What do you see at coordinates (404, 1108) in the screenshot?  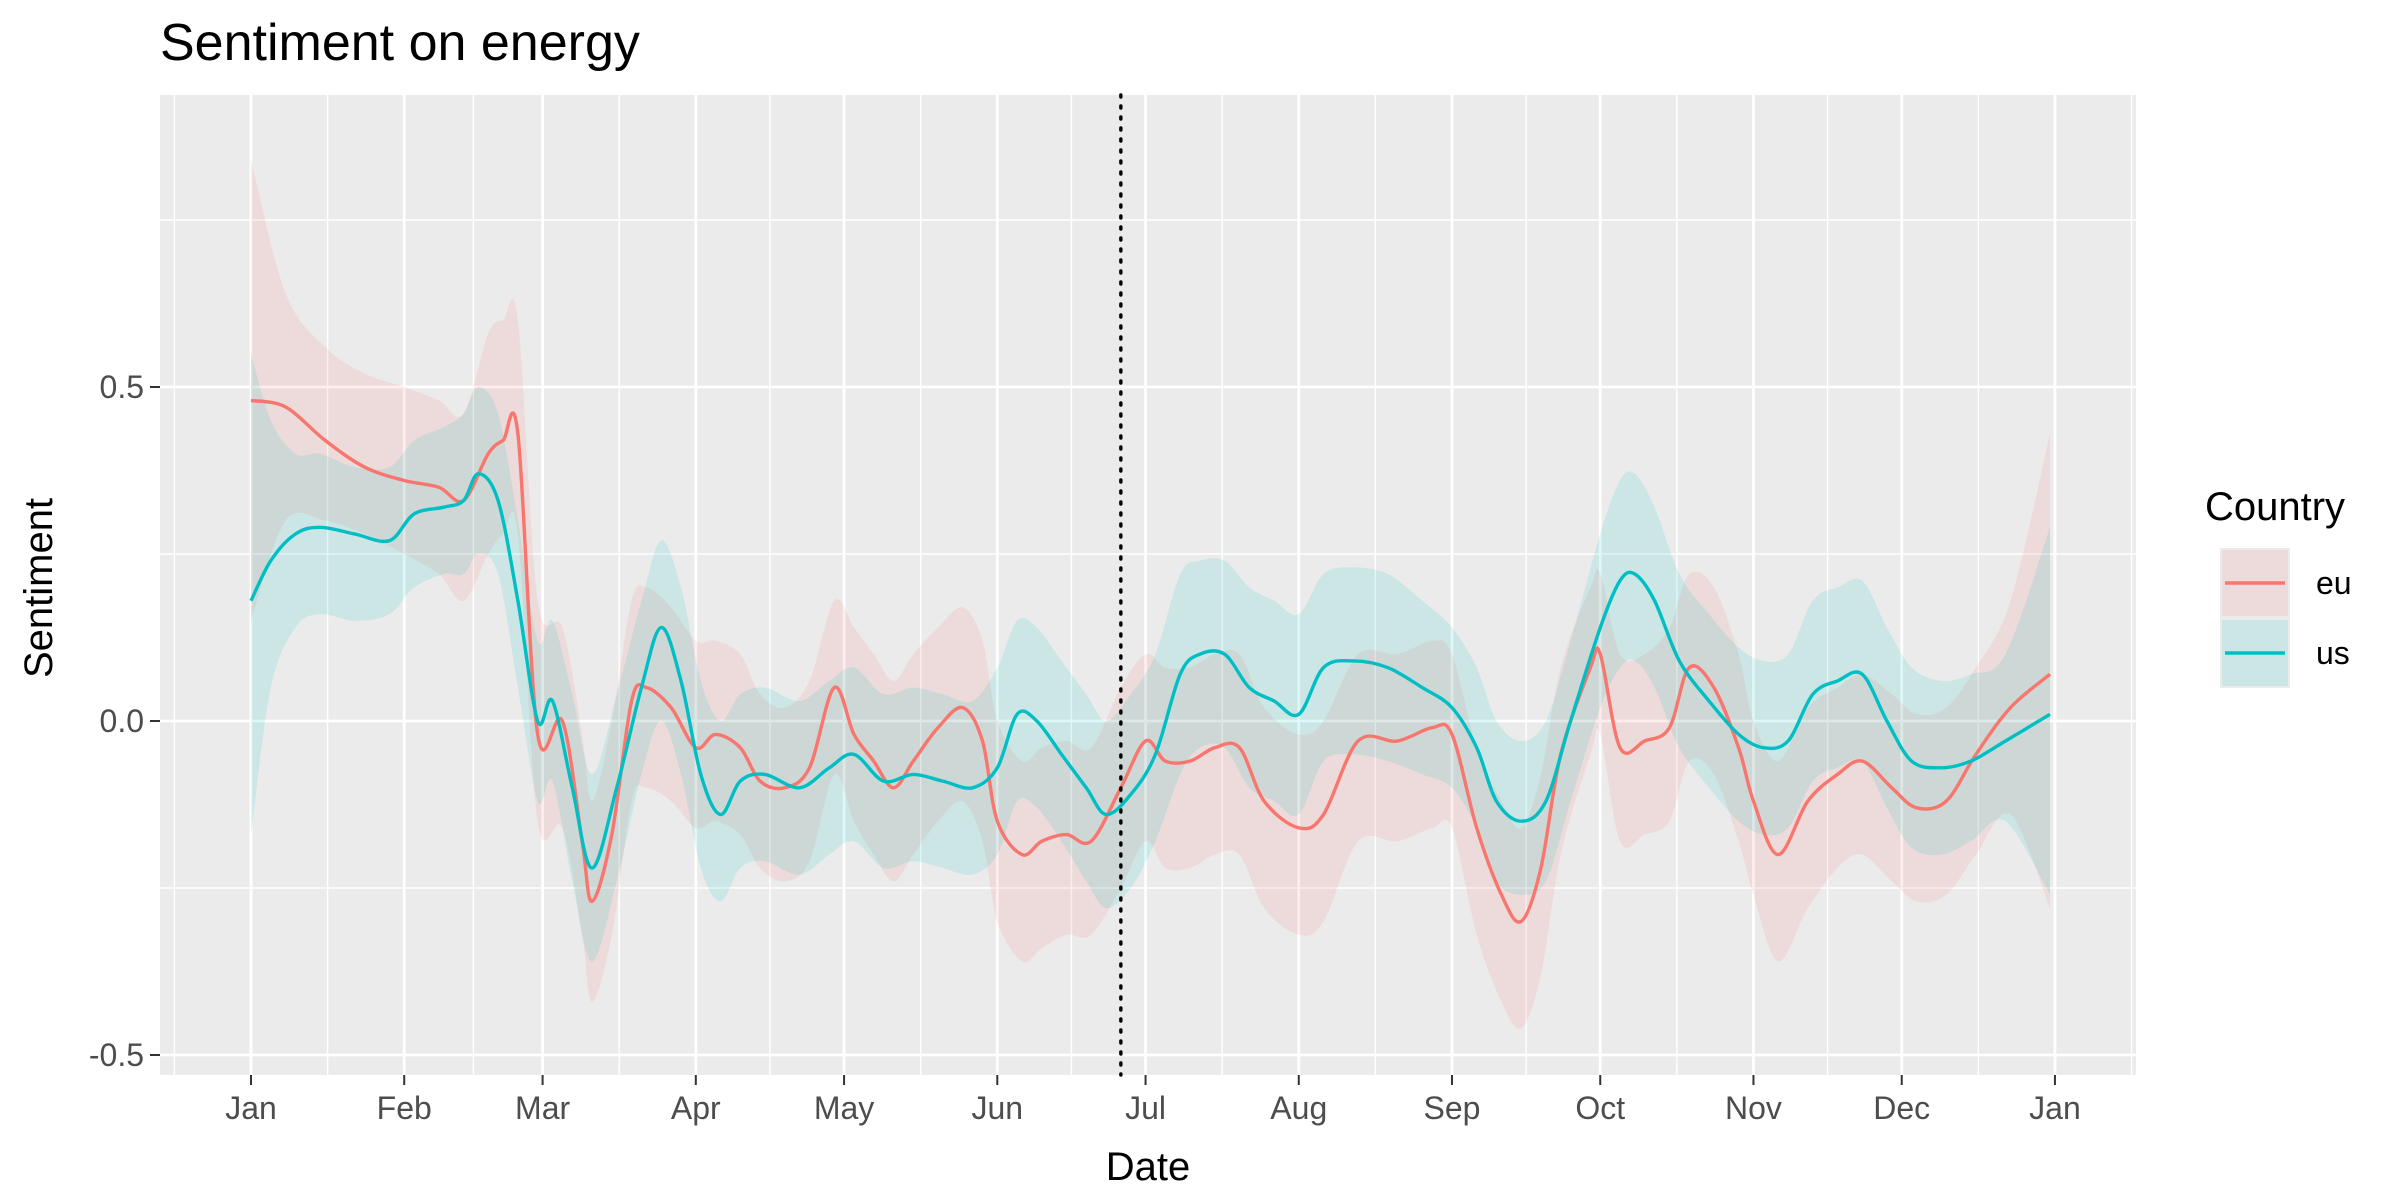 I see `x-tick-label: Feb` at bounding box center [404, 1108].